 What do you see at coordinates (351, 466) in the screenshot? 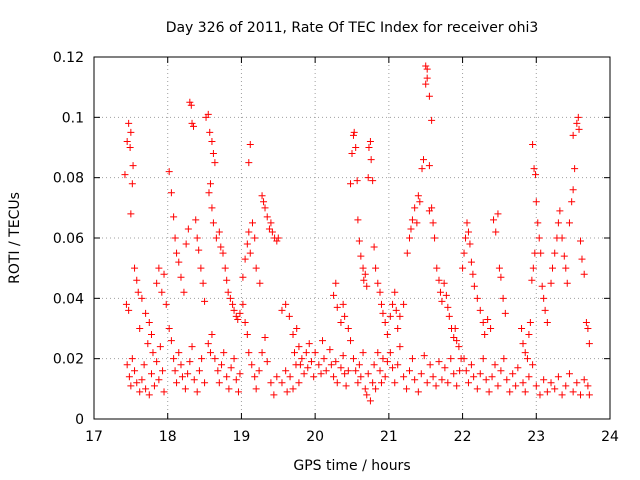
I see `x-axis-label: GPS time / hours` at bounding box center [351, 466].